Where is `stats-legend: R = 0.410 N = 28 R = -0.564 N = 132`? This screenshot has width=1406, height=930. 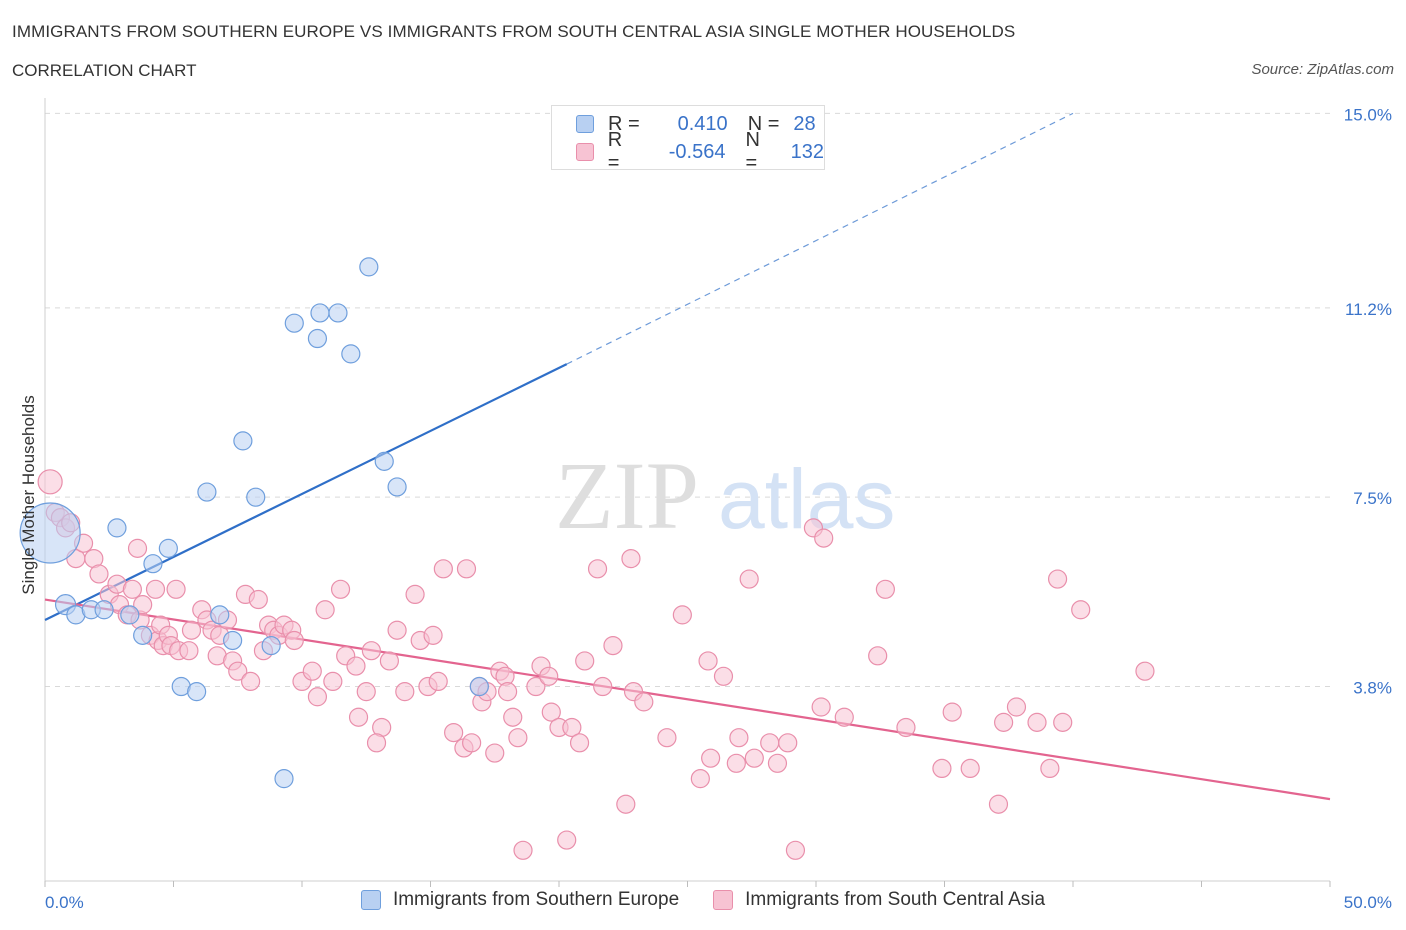
stats-legend: R = 0.410 N = 28 R = -0.564 N = 132 is located at coordinates (688, 139).